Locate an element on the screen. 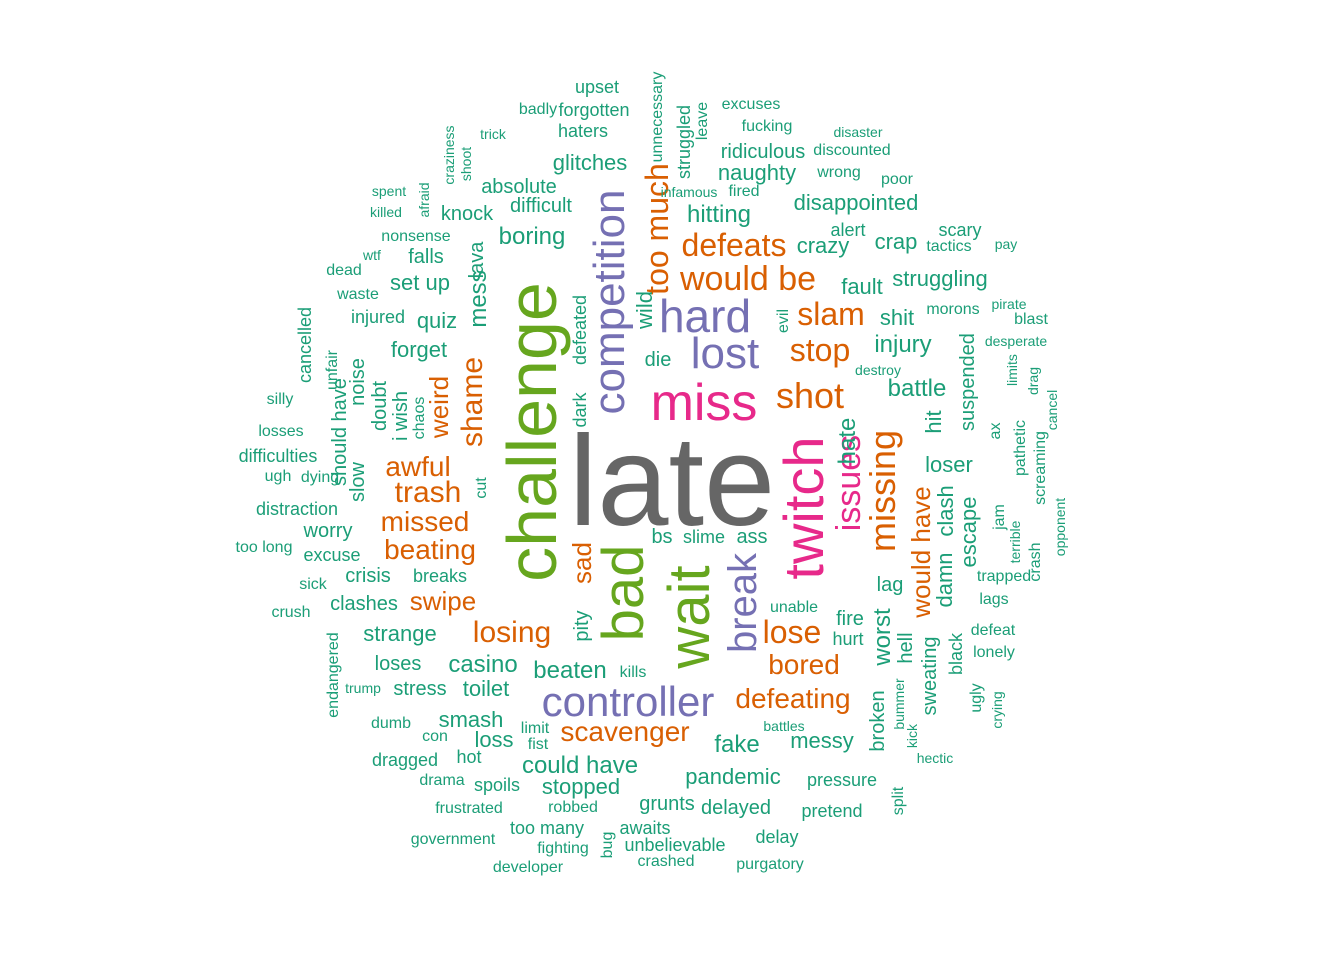  word-screaming: screaming is located at coordinates (1040, 468).